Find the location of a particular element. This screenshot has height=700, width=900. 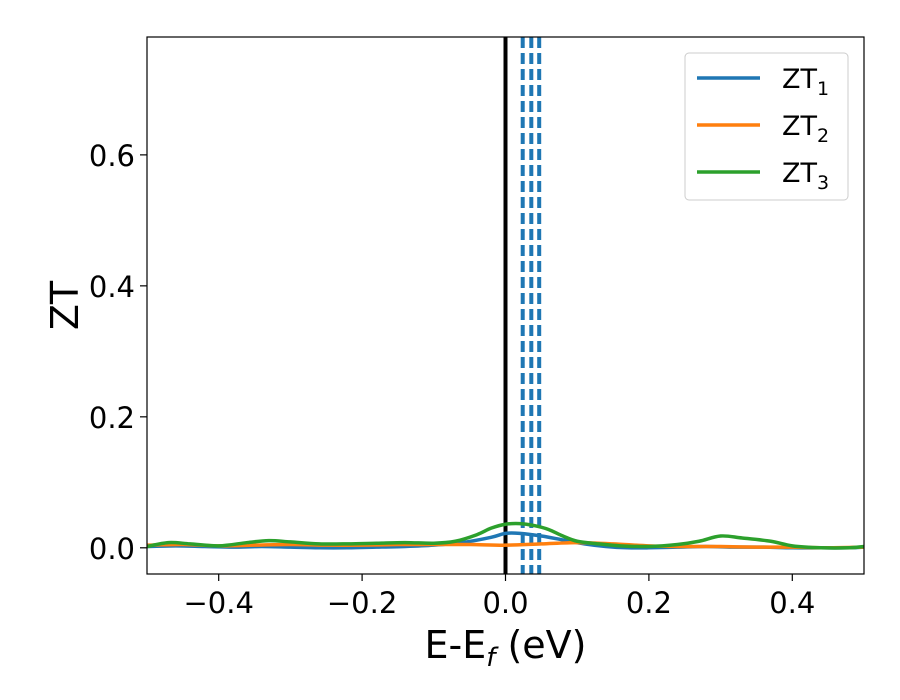

legend-label-1: ZT1 is located at coordinates (805, 82).